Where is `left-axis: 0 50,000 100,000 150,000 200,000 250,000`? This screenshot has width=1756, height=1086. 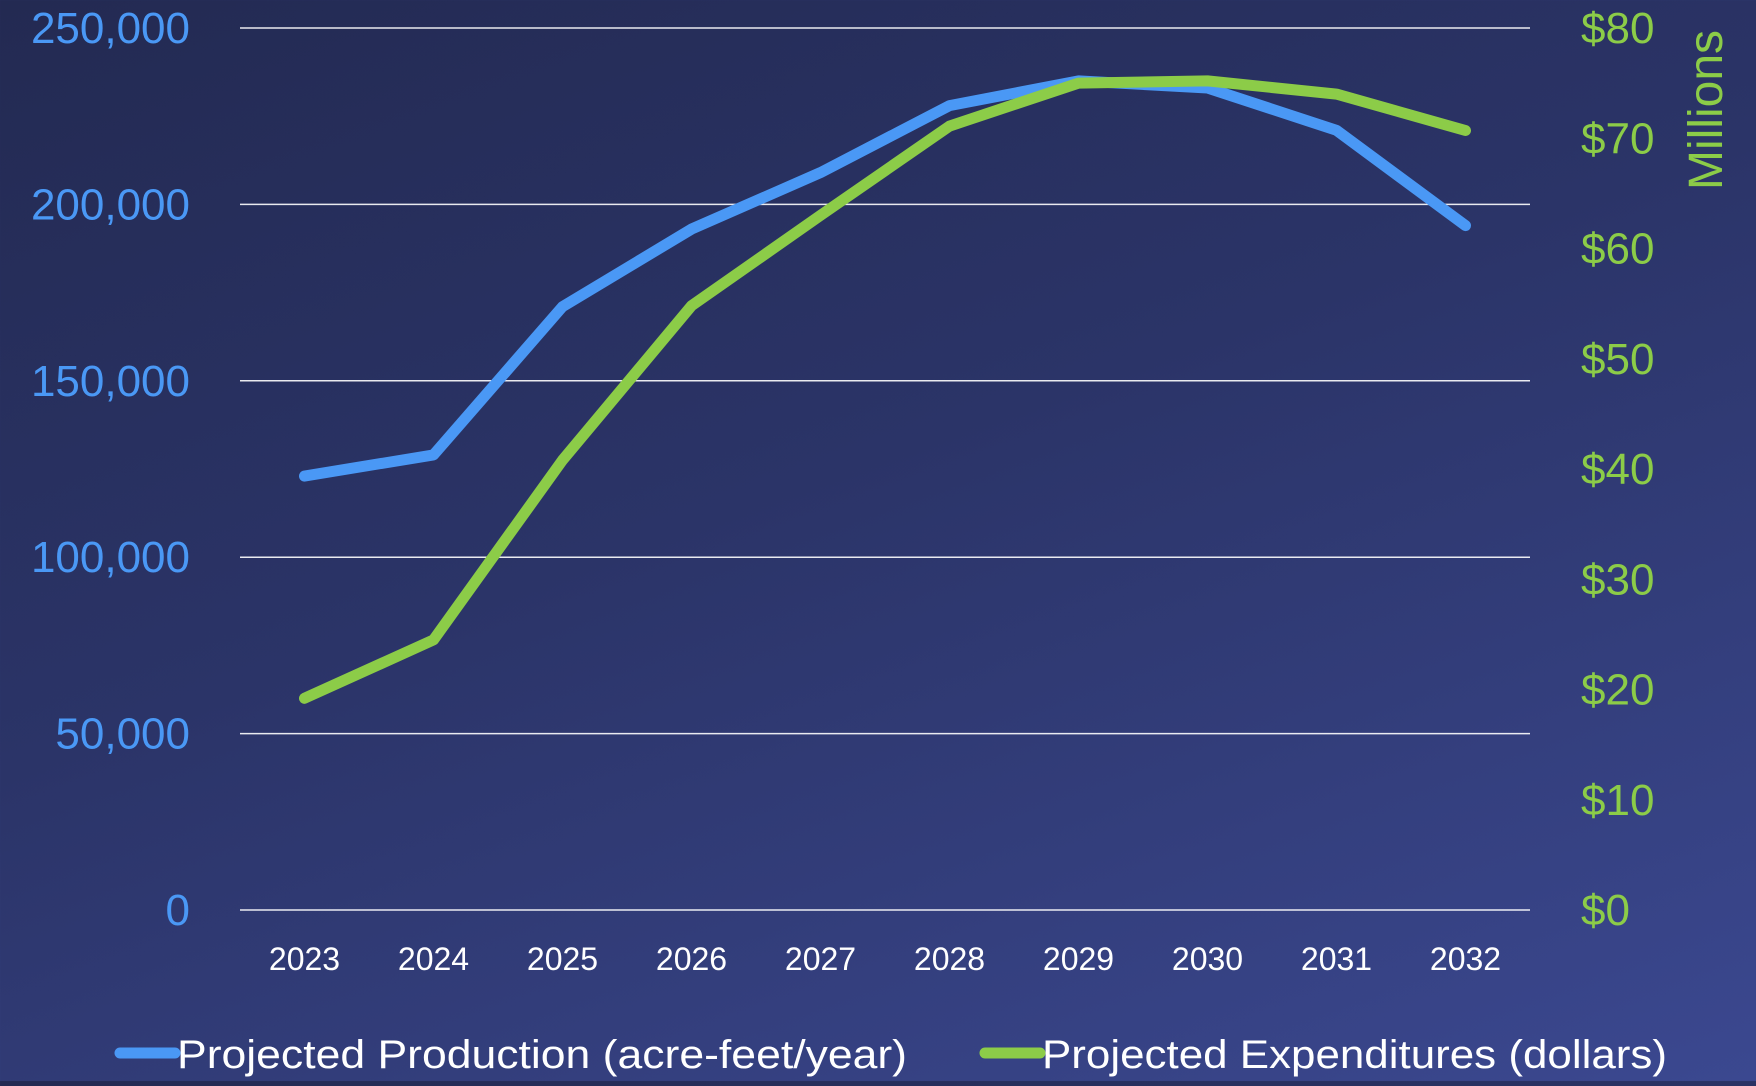
left-axis: 0 50,000 100,000 150,000 200,000 250,000 is located at coordinates (110, 469).